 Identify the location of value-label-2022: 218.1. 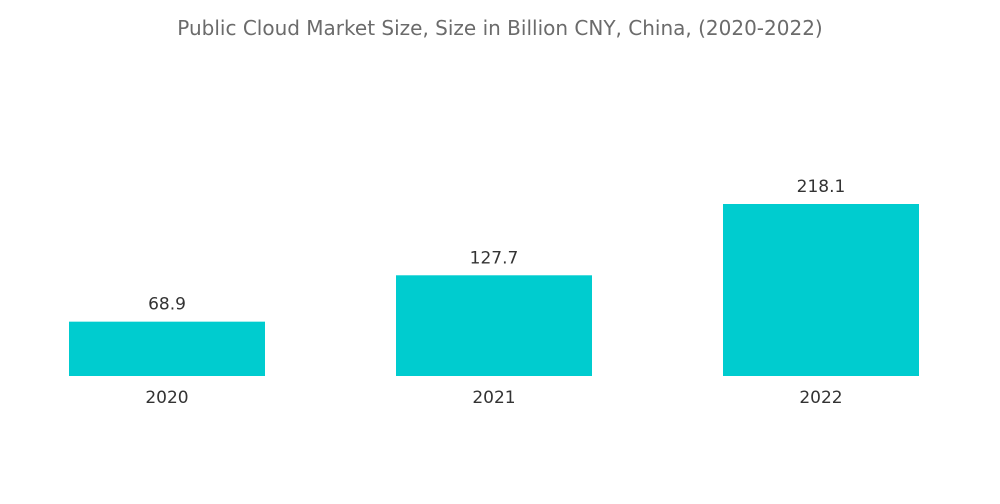
(821, 187).